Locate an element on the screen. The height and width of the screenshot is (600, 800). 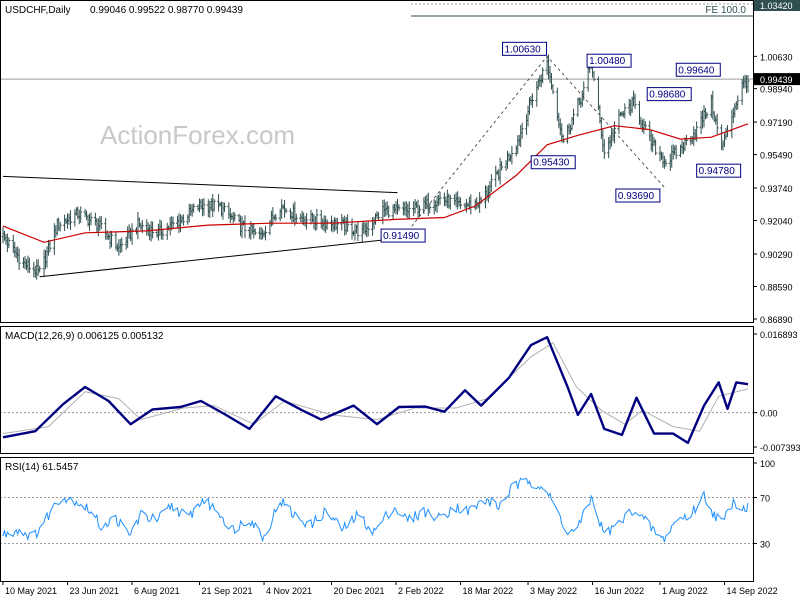
date-tick-label: 18 Mar 2022 is located at coordinates (488, 591).